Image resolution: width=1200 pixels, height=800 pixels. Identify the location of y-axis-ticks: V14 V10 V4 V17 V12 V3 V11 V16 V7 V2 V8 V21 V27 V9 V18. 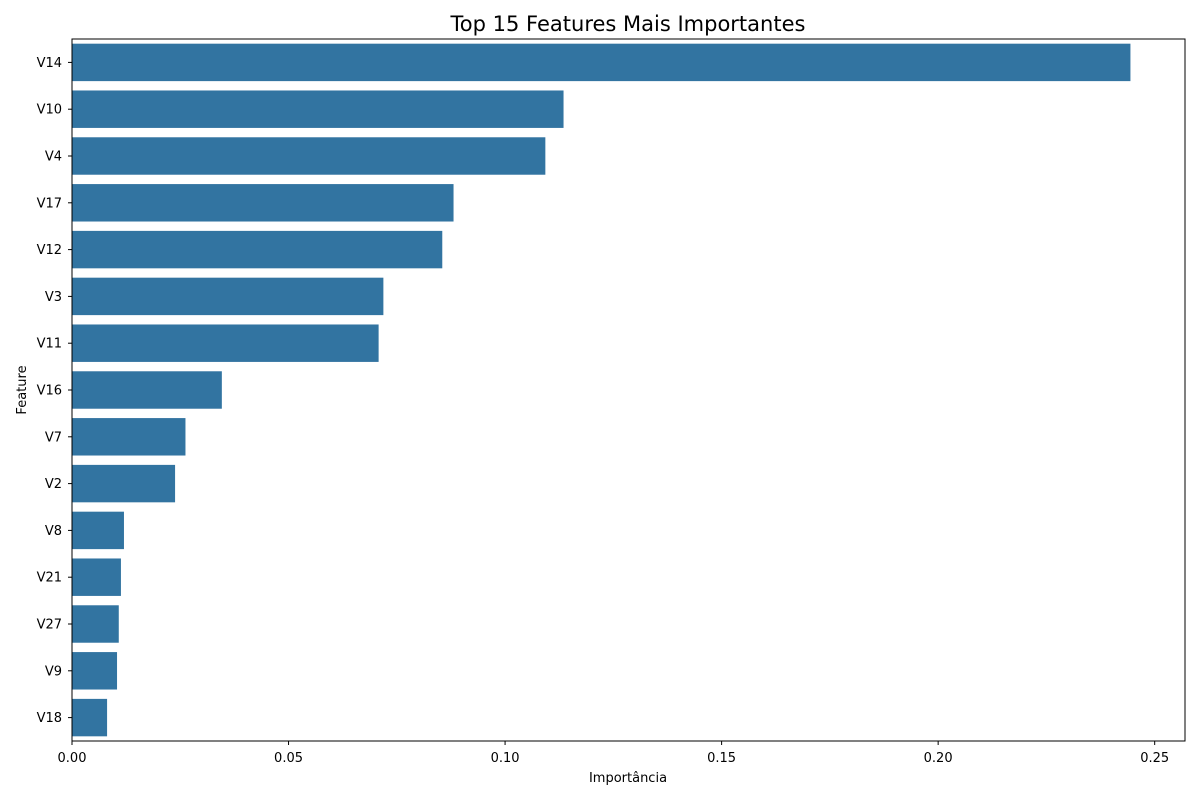
(54, 391).